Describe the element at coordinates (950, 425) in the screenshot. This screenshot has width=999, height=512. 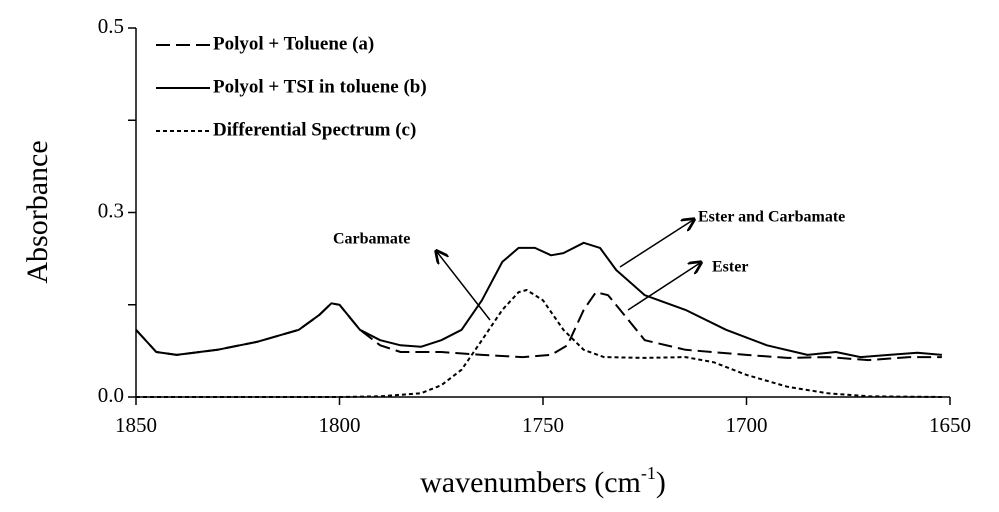
I see `x-tick-label: 1650` at that location.